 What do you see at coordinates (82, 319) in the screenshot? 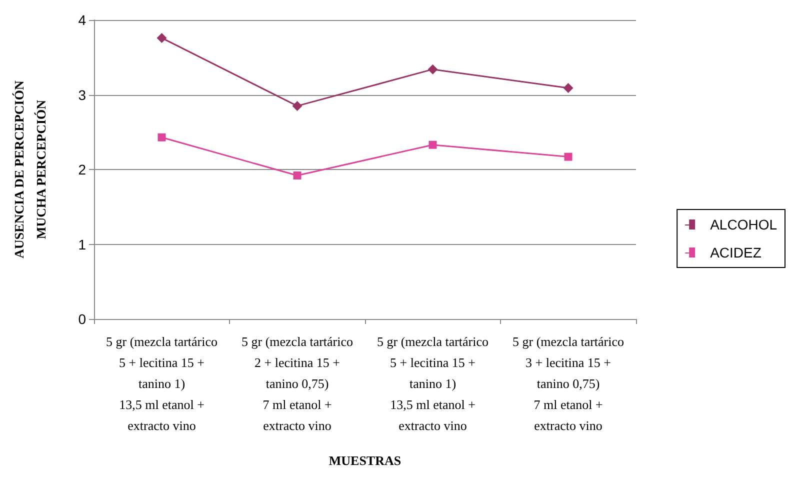
I see `y-tick-label: 0` at bounding box center [82, 319].